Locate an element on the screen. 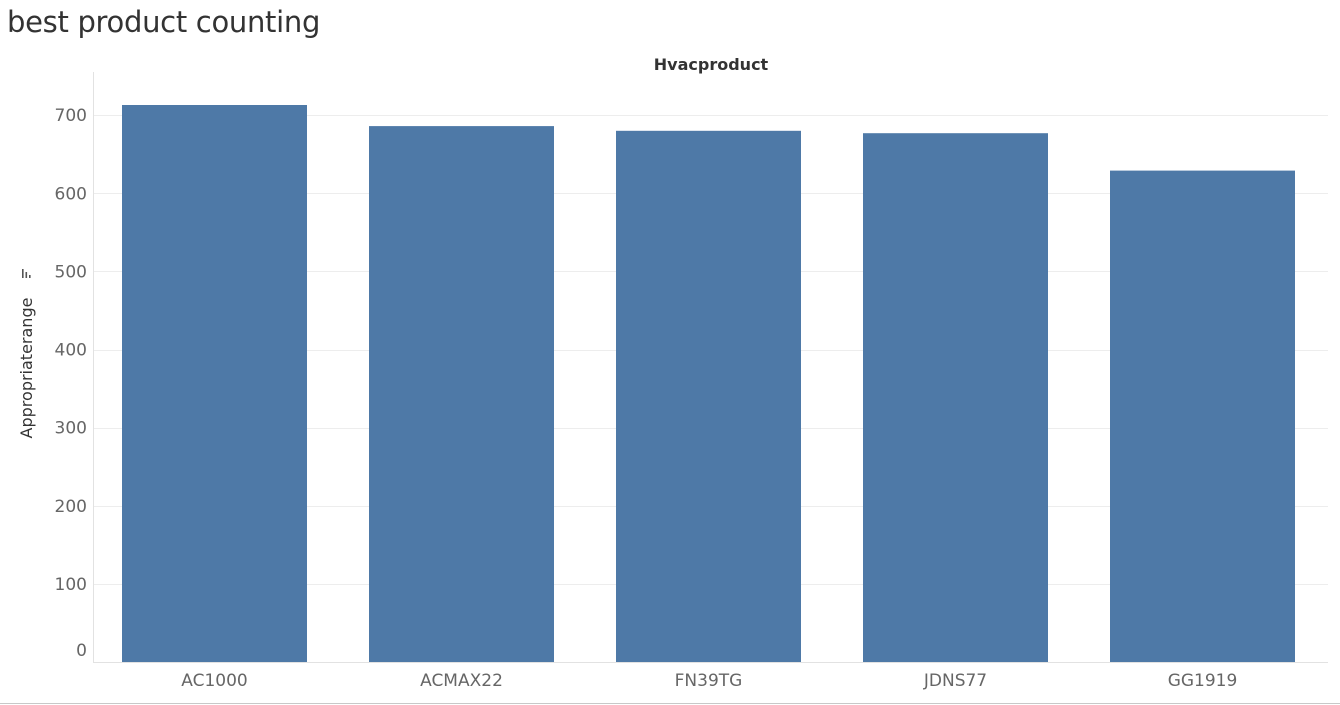  y-tick-label: 300 is located at coordinates (71, 429).